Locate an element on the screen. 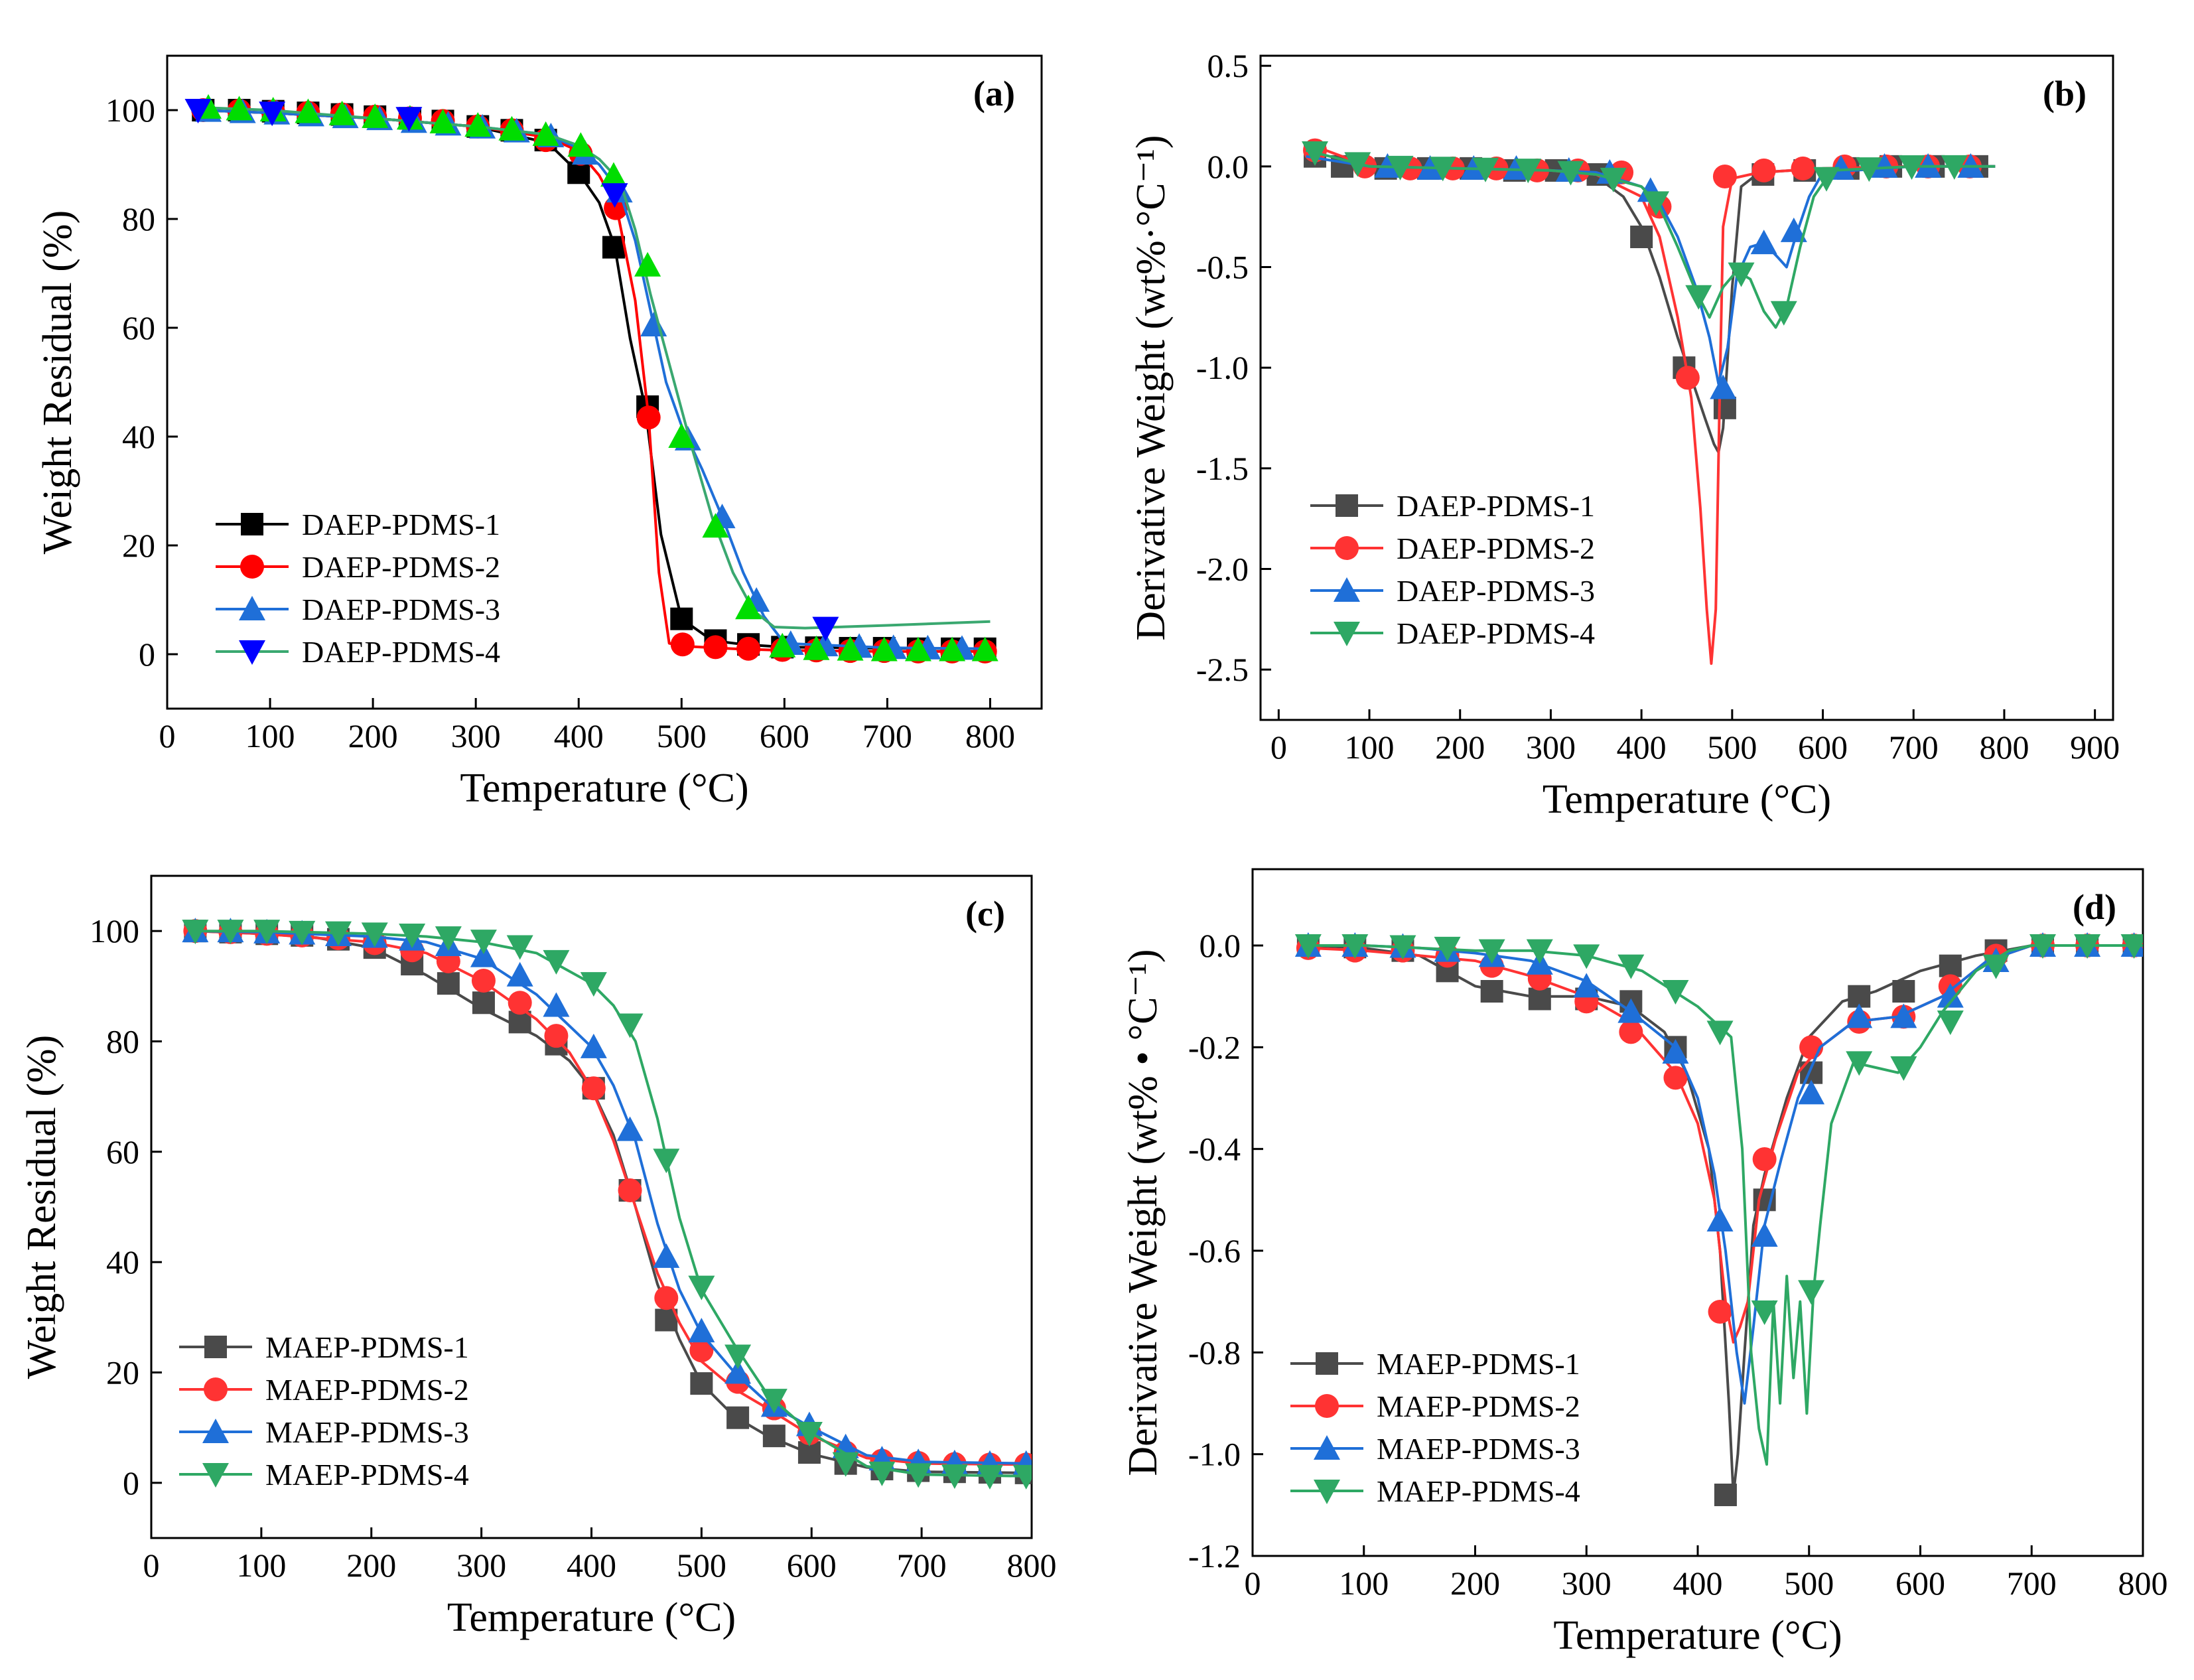 The image size is (2194, 1680). y-tick-label: -1.5 is located at coordinates (1222, 468).